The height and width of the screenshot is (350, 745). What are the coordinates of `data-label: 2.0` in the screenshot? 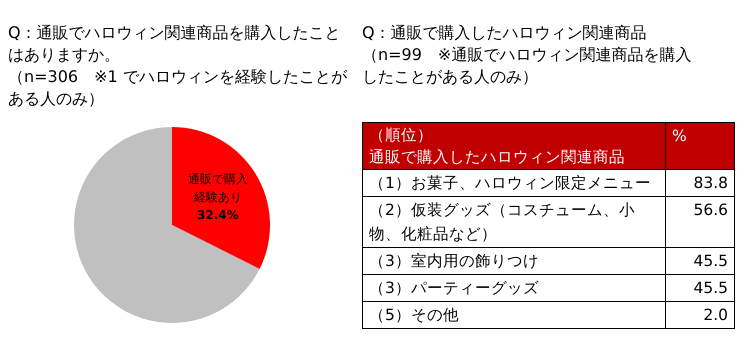 It's located at (700, 315).